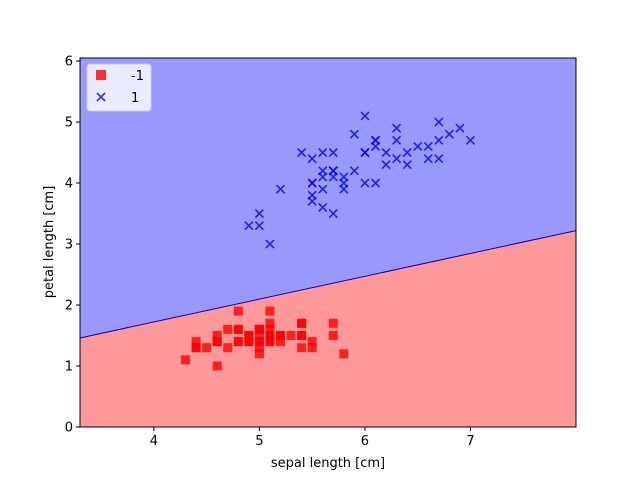 Image resolution: width=640 pixels, height=480 pixels. What do you see at coordinates (69, 428) in the screenshot?
I see `y-tick-label: 0` at bounding box center [69, 428].